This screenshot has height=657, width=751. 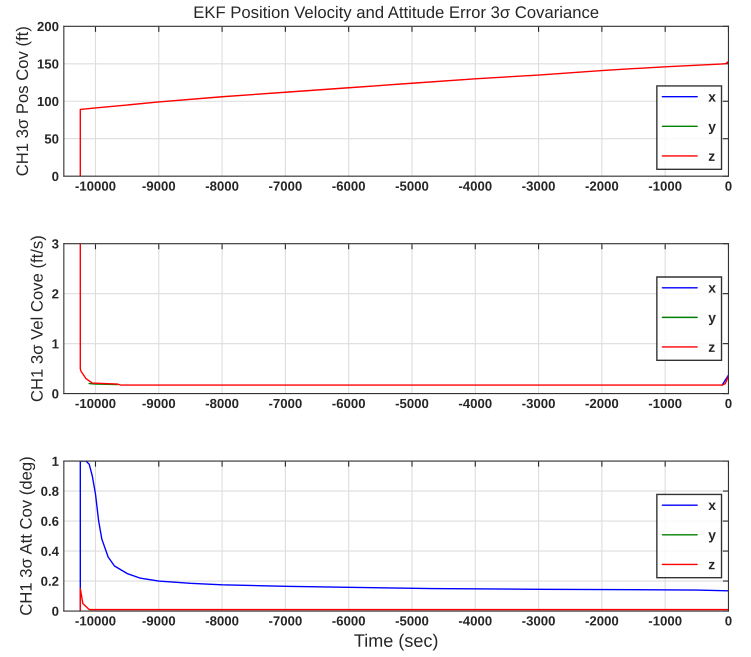 I want to click on y-tick-label: 100, so click(x=48, y=101).